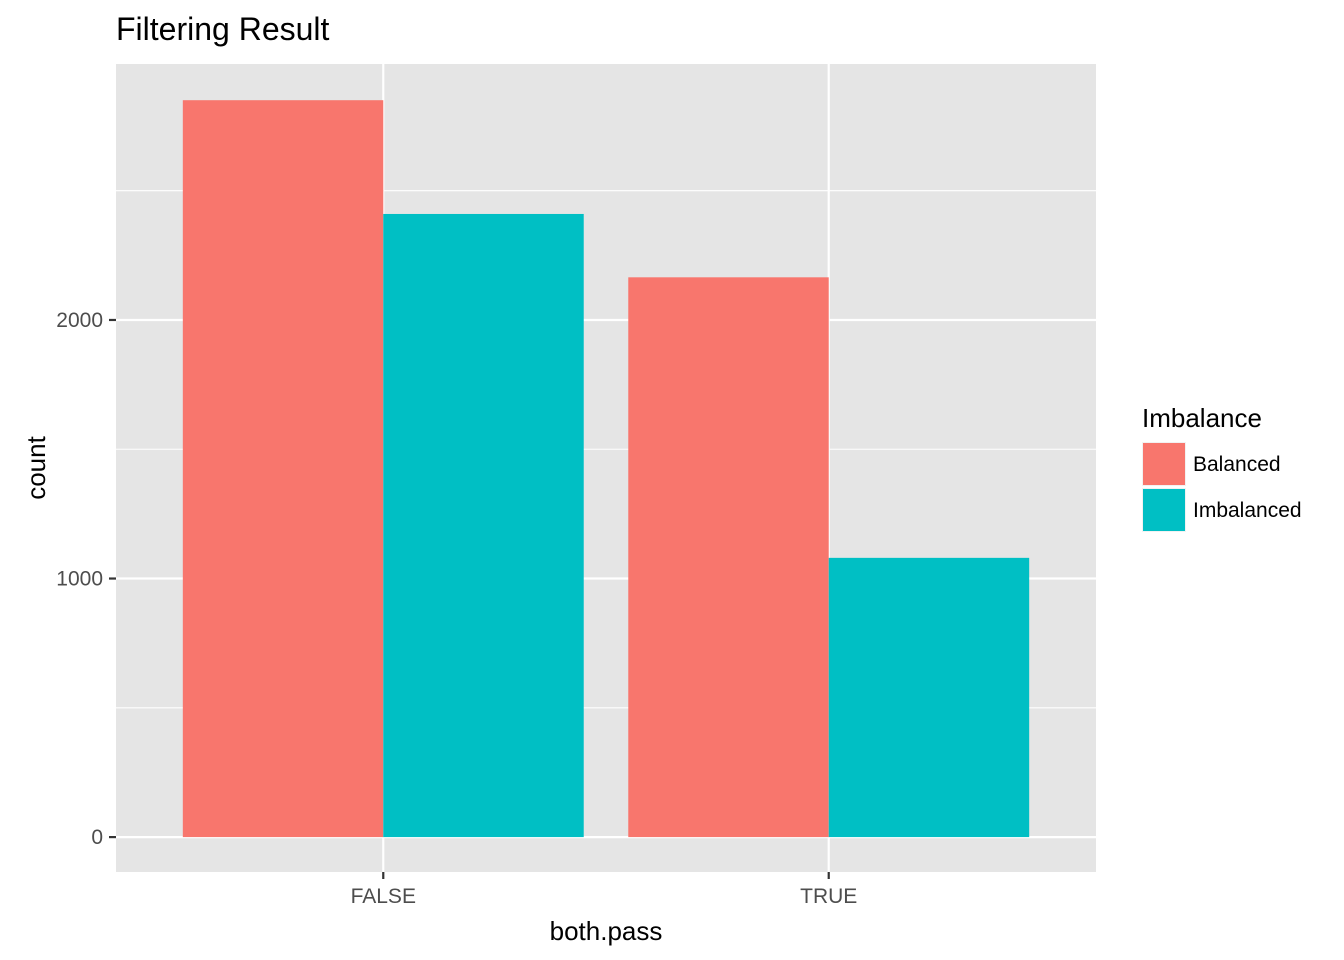 Image resolution: width=1344 pixels, height=960 pixels. Describe the element at coordinates (728, 557) in the screenshot. I see `bar-balanced-true` at that location.